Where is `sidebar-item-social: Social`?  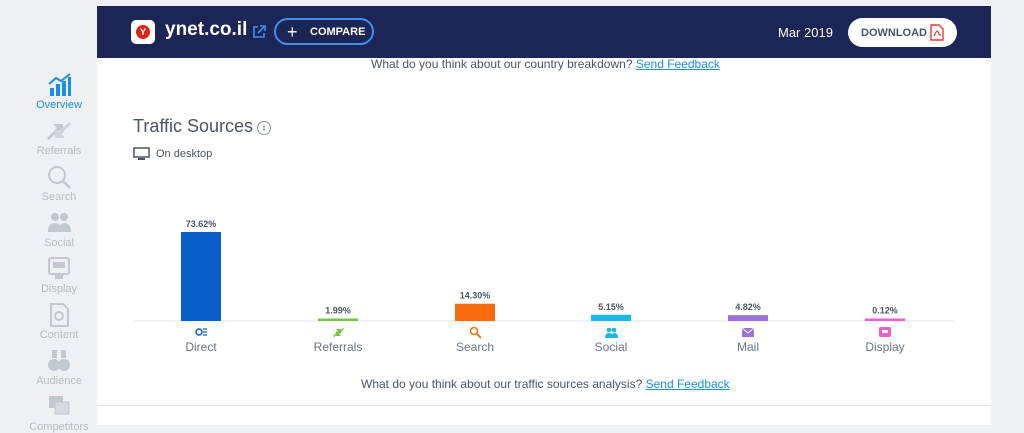
sidebar-item-social: Social is located at coordinates (59, 229).